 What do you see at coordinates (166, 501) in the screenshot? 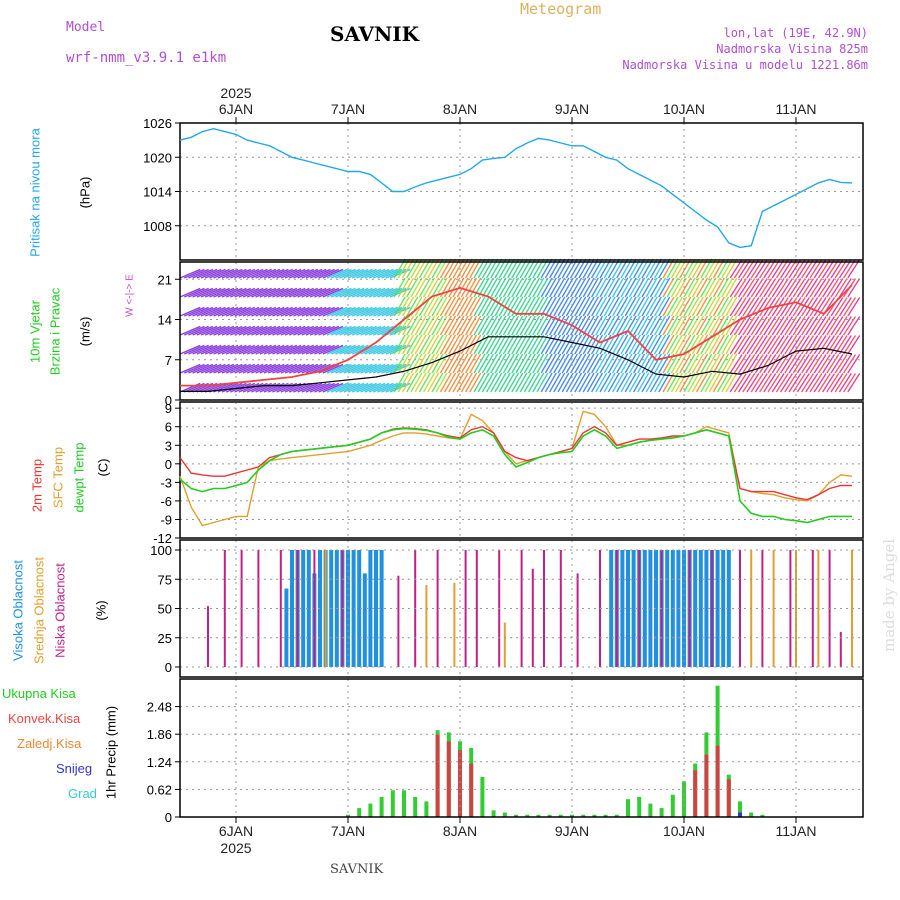
I see `y-tick-label: -6` at bounding box center [166, 501].